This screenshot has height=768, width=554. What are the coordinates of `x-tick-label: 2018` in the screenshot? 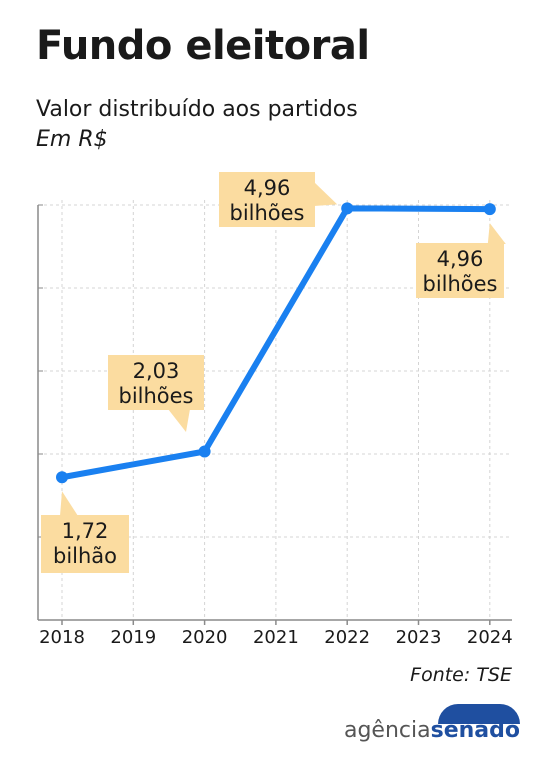 It's located at (62, 637).